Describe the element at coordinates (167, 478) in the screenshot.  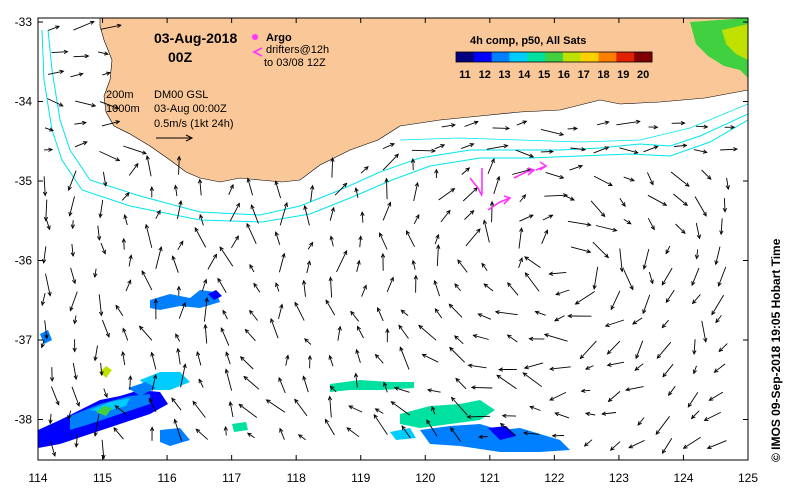
I see `x-tick-label: 116` at that location.